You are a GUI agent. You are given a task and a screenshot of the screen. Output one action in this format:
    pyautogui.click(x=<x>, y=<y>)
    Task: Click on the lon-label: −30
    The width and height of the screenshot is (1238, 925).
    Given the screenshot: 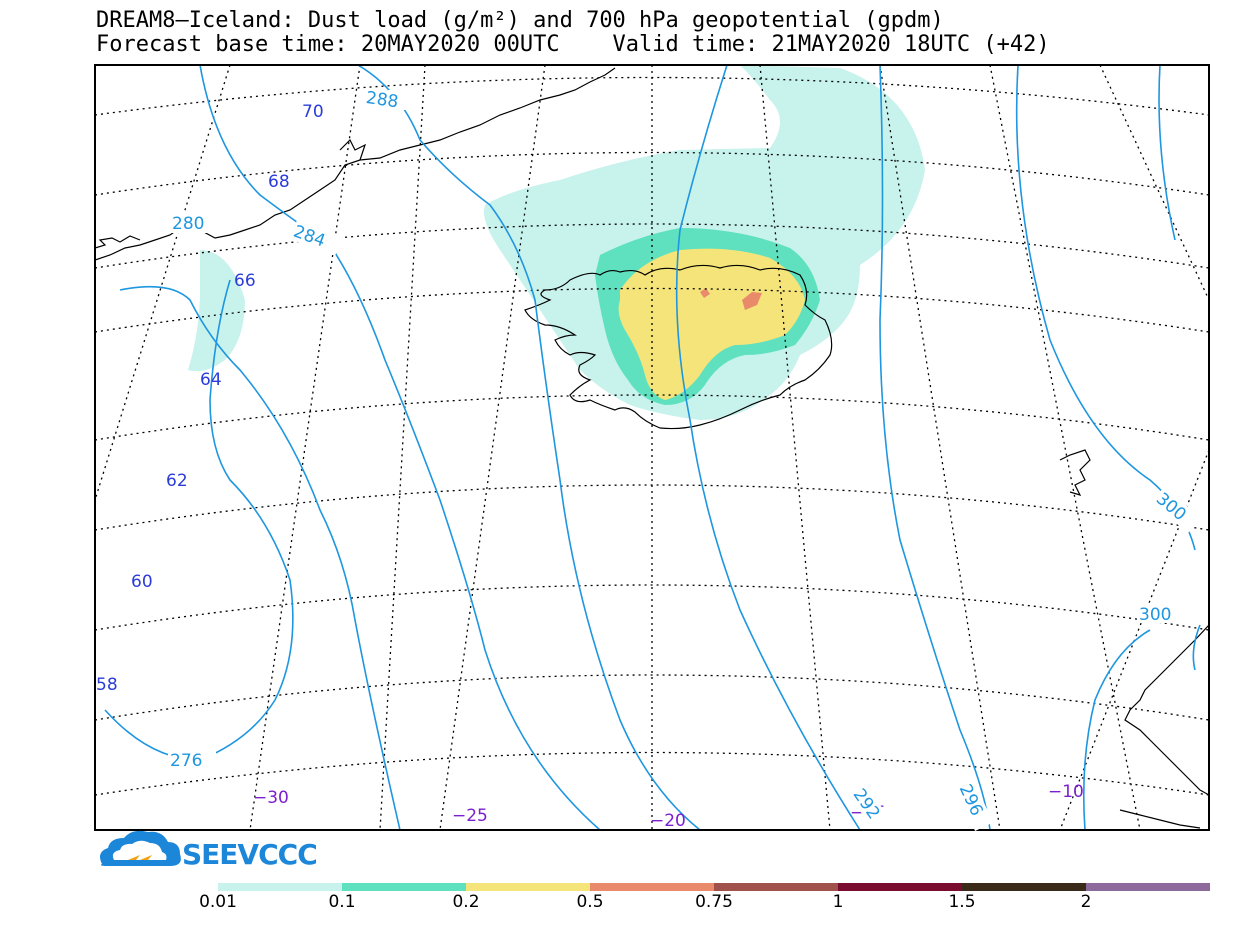 What is the action you would take?
    pyautogui.click(x=271, y=798)
    